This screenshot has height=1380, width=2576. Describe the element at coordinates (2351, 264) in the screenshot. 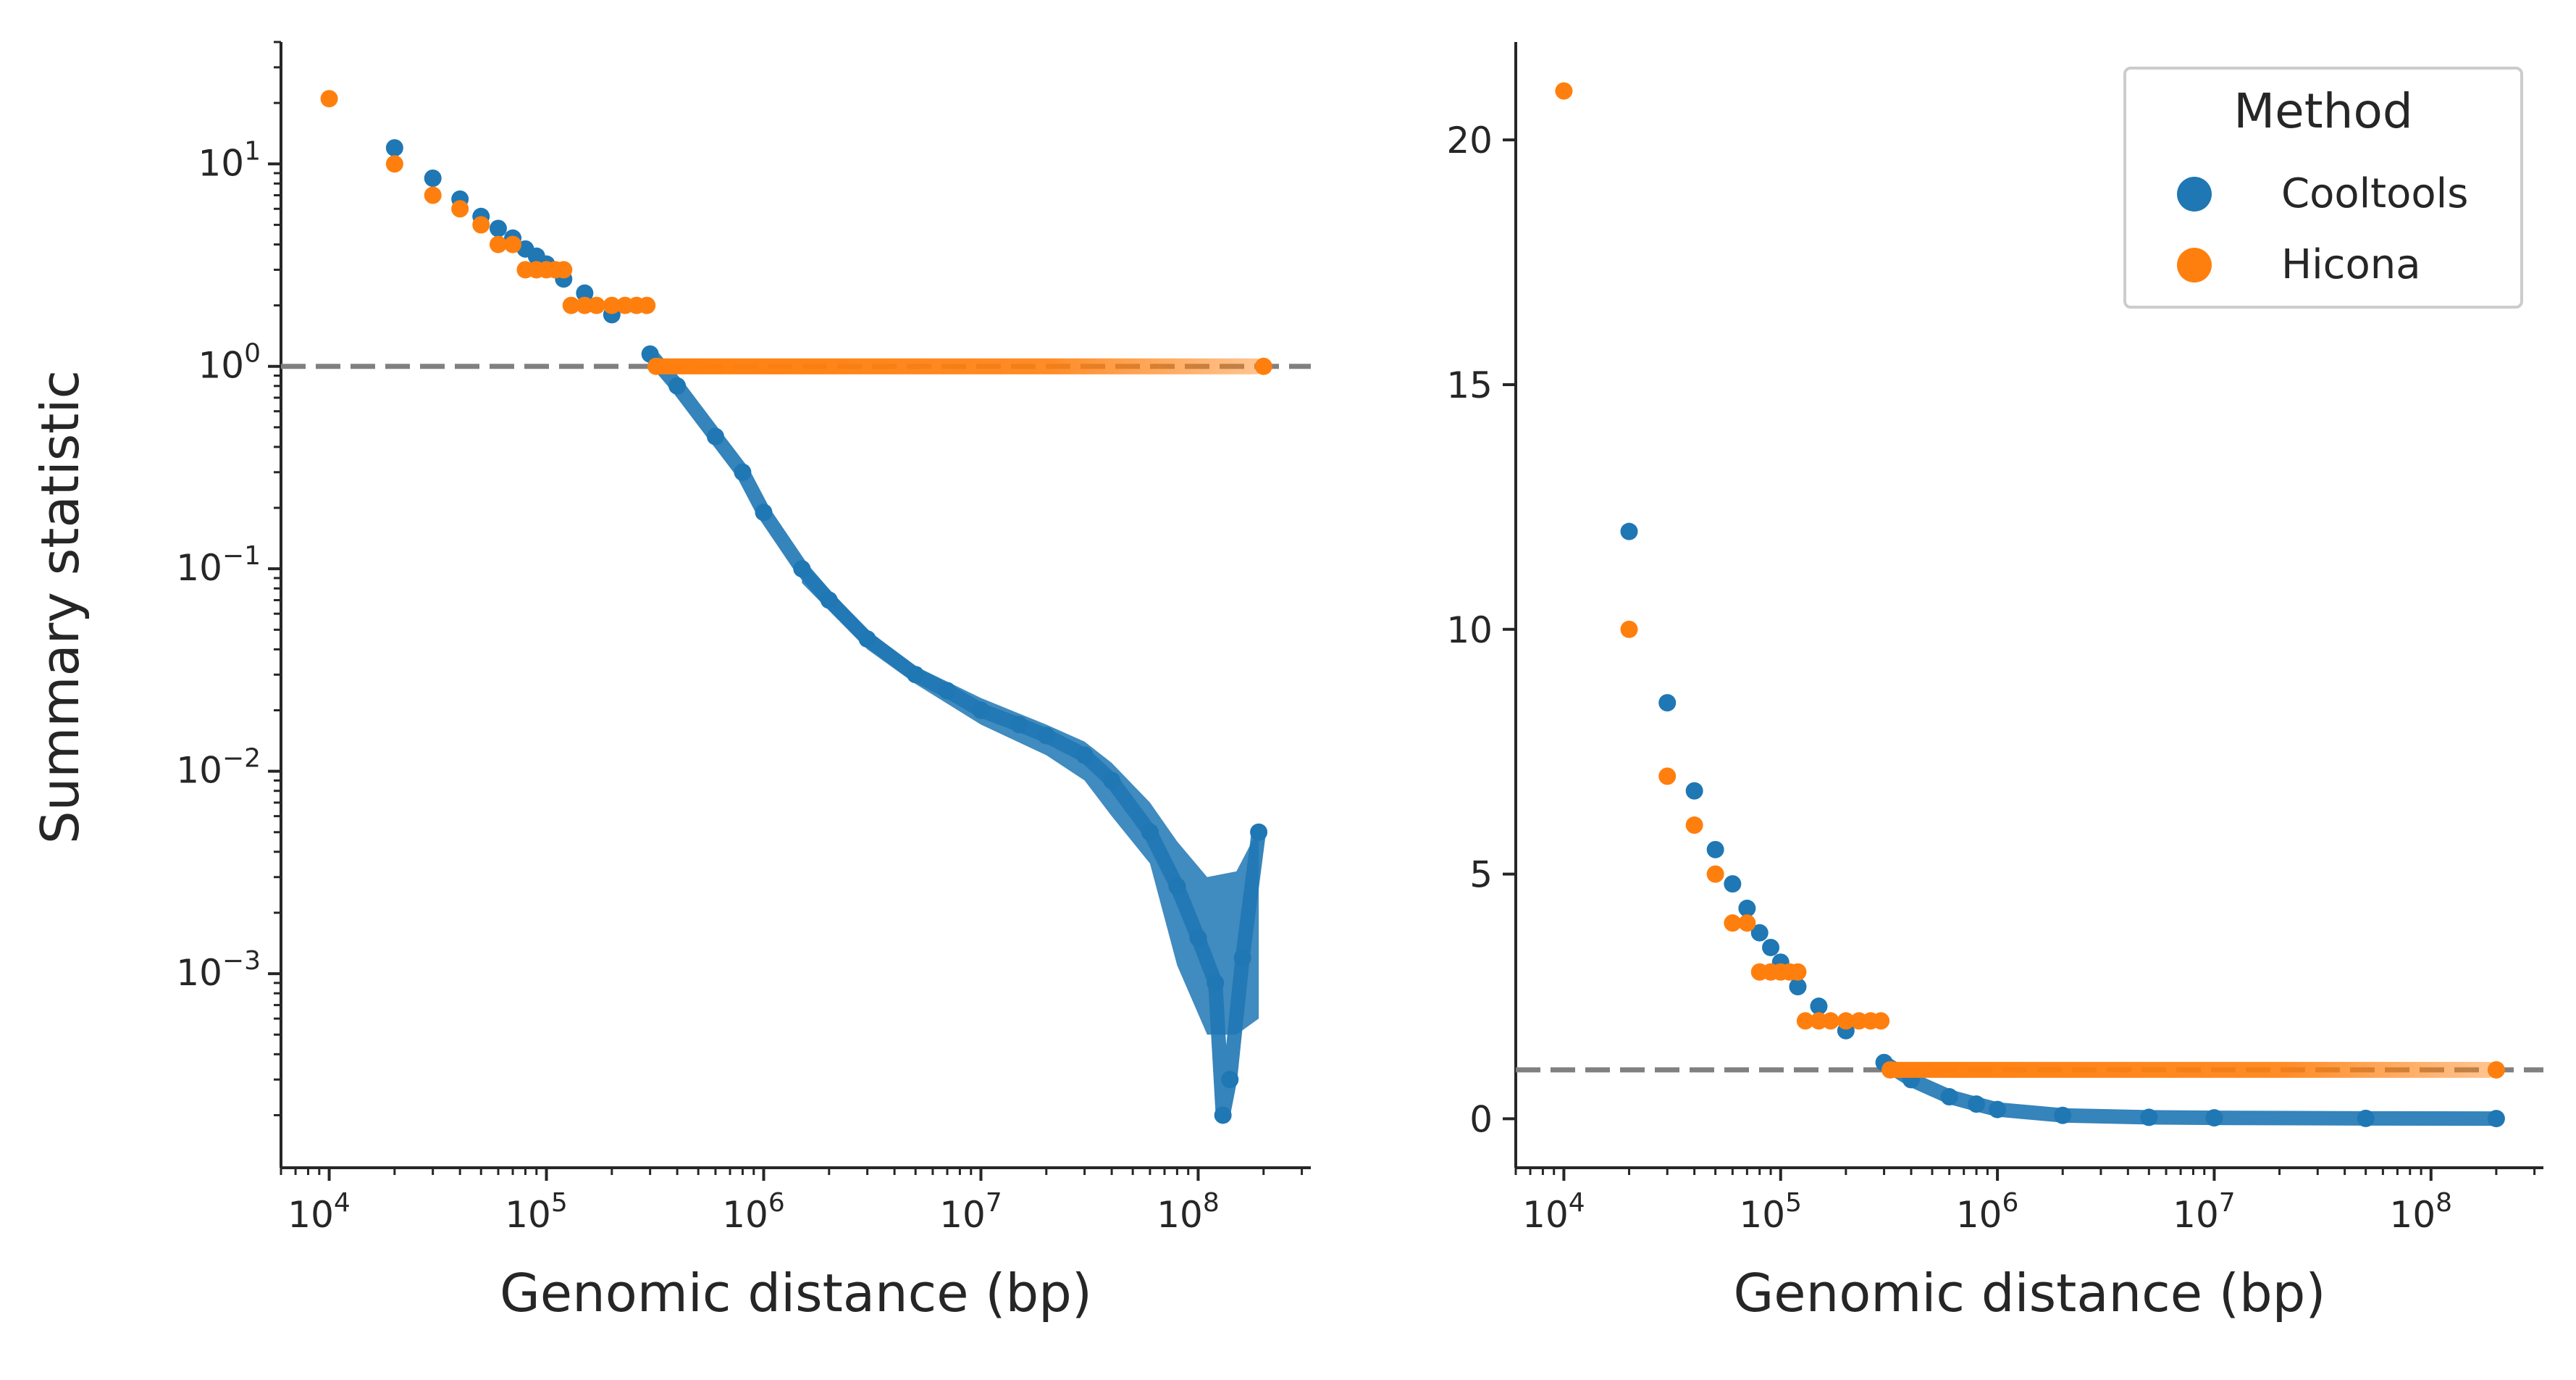

I see `legend-label-hicona: Hicona` at that location.